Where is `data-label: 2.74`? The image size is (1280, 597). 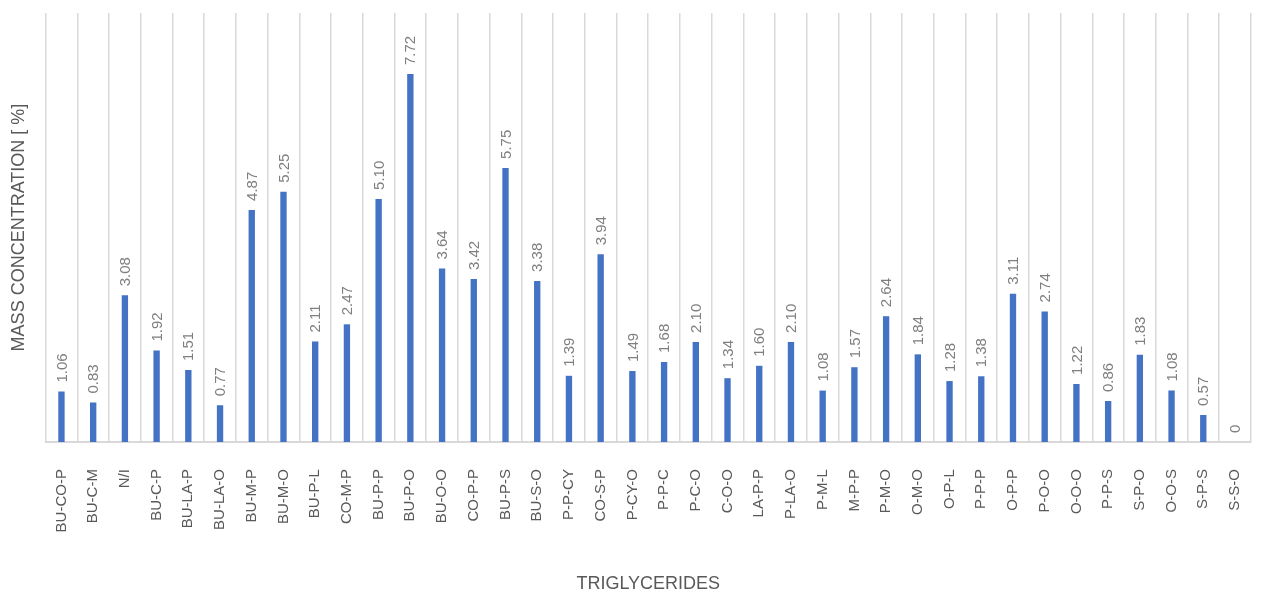 data-label: 2.74 is located at coordinates (1044, 288).